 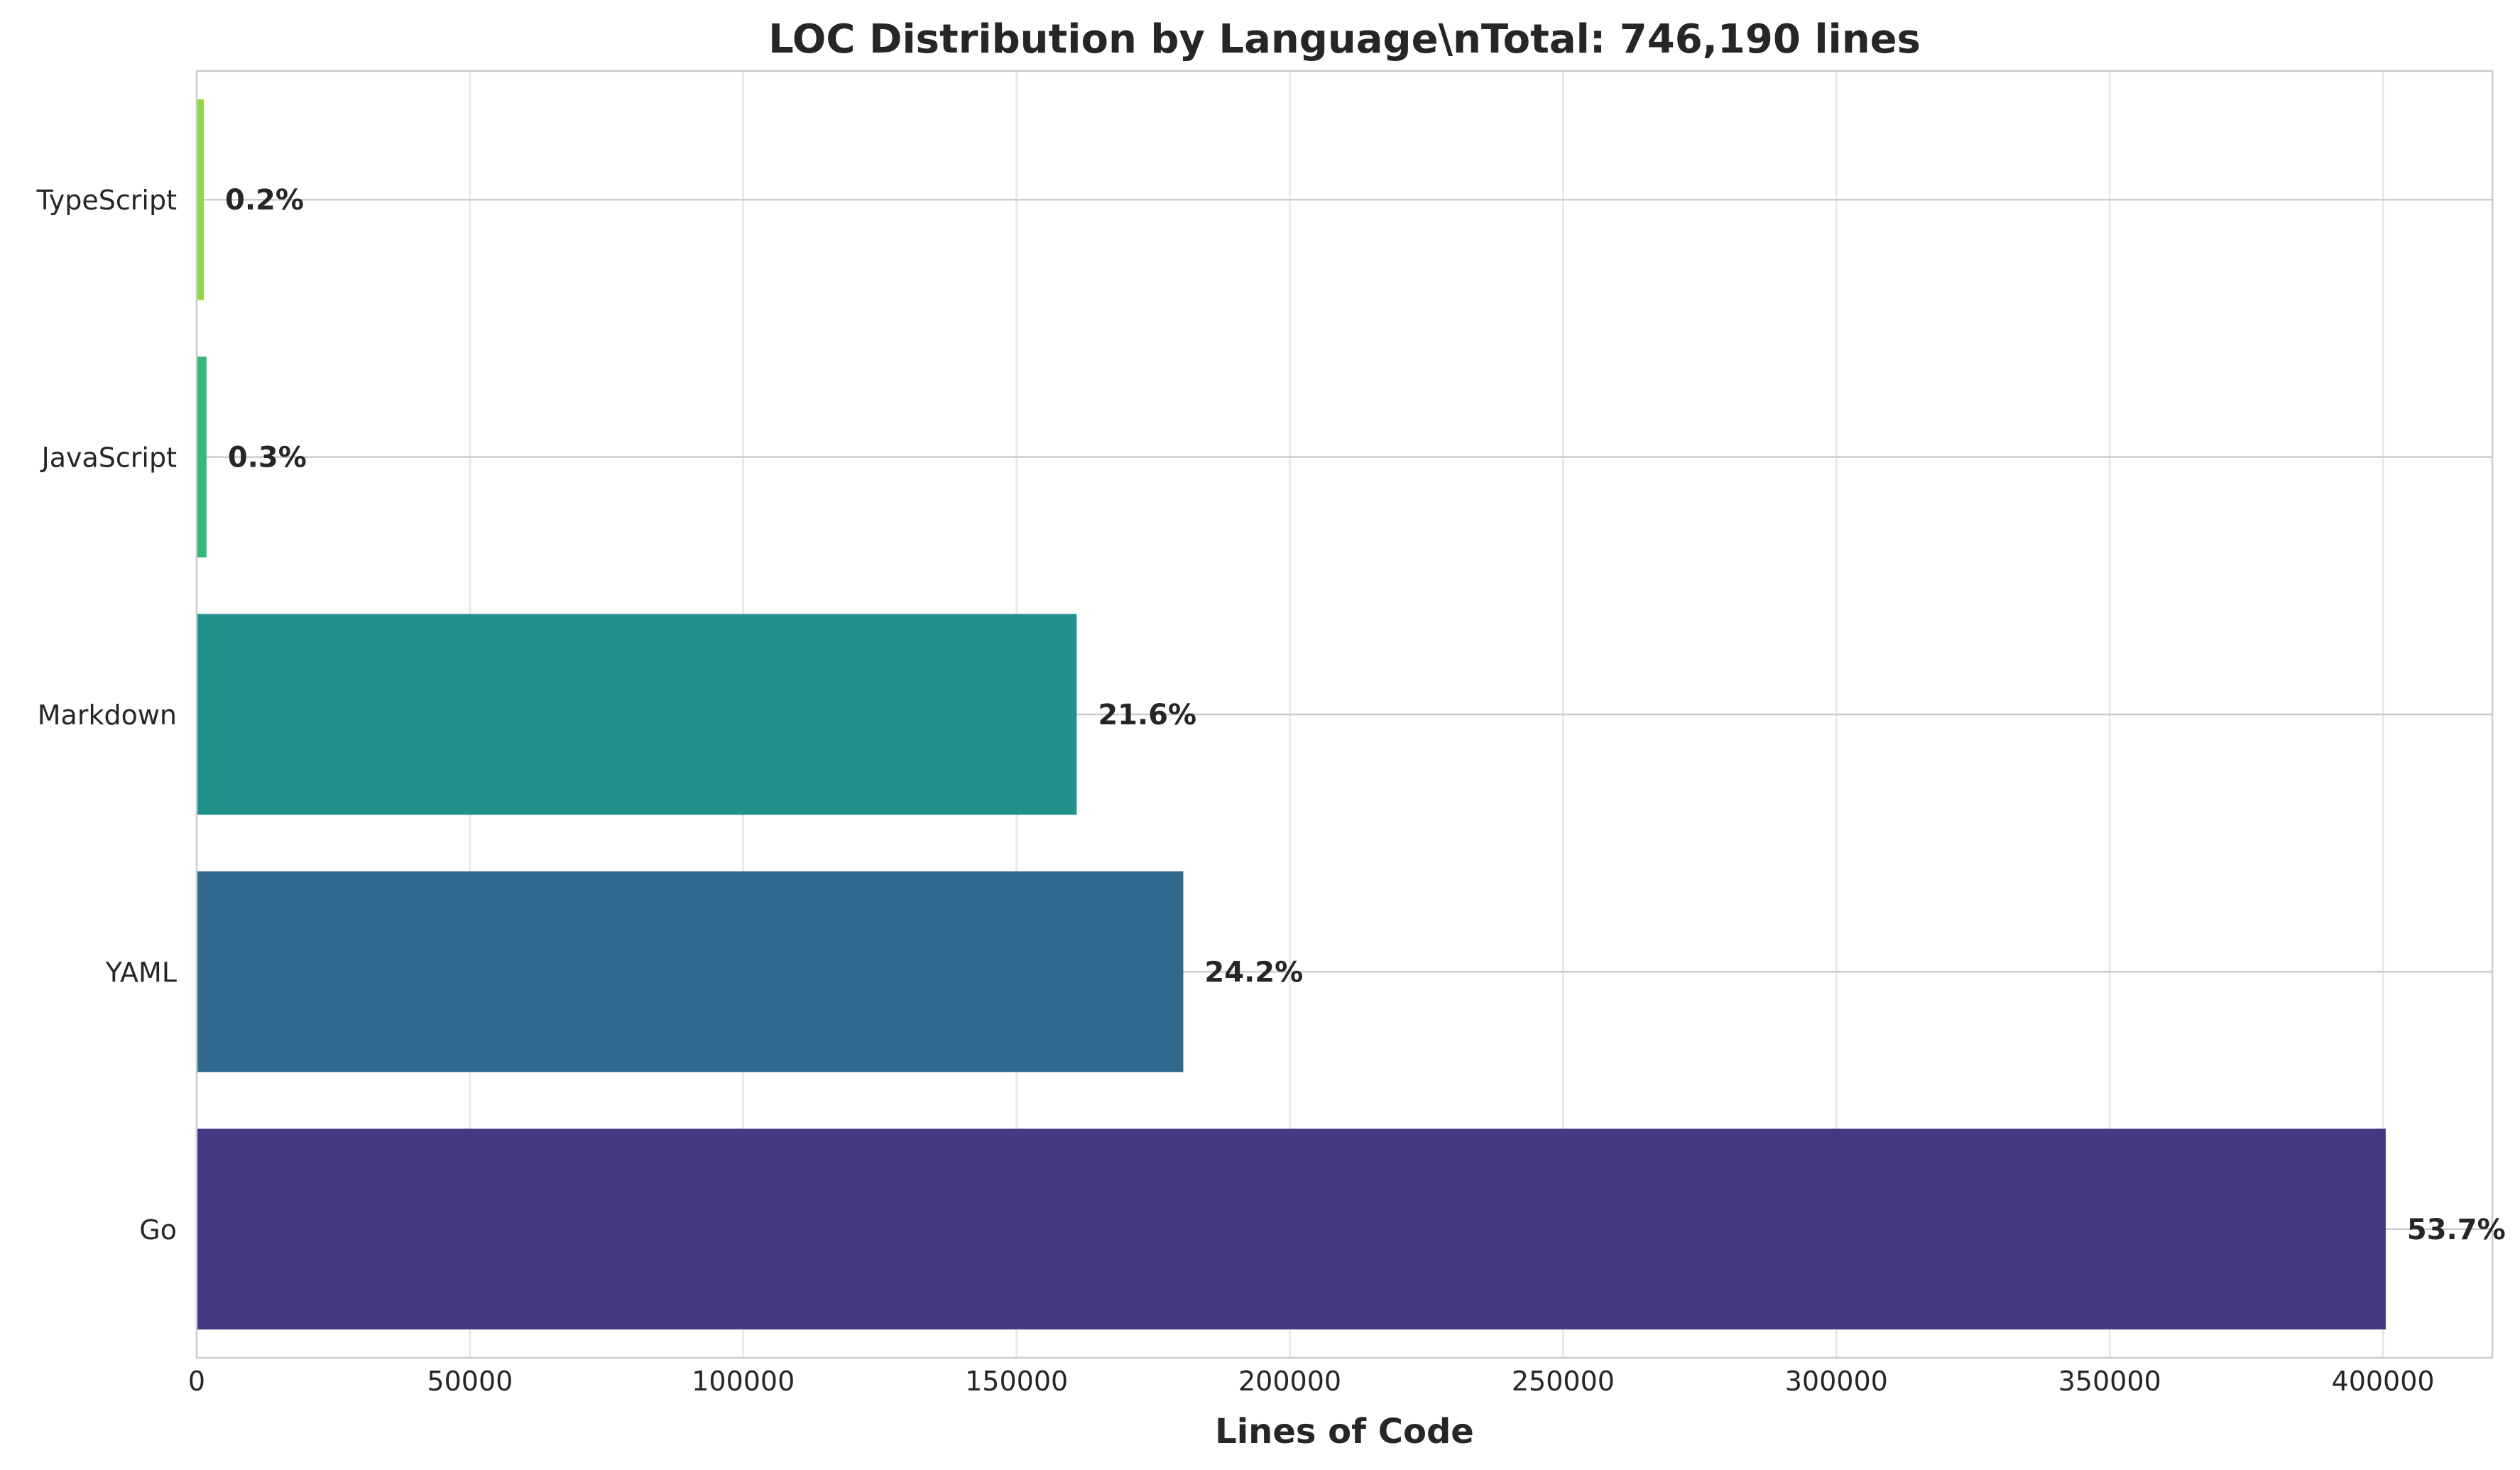 I want to click on x-tick-label: 50000, so click(x=470, y=1381).